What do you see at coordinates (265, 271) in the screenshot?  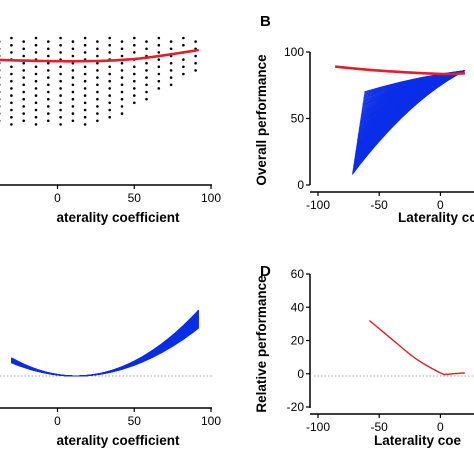 I see `panel-d-letter: D` at bounding box center [265, 271].